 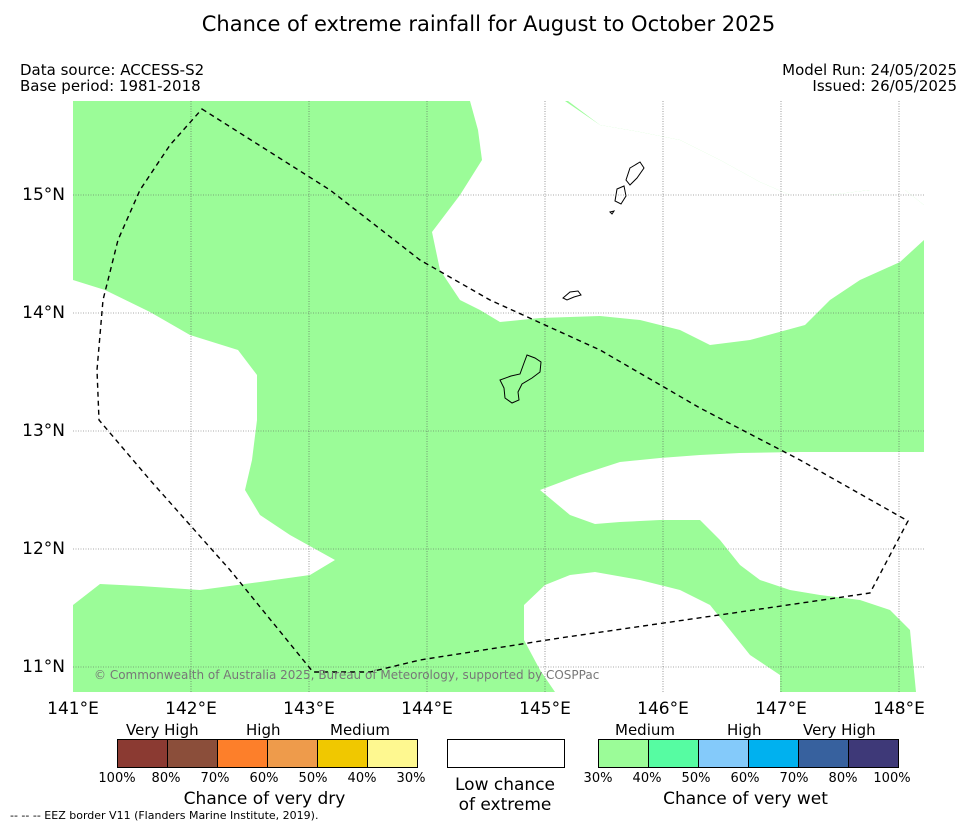 I want to click on lon-label-144e: 144°E, so click(x=427, y=709).